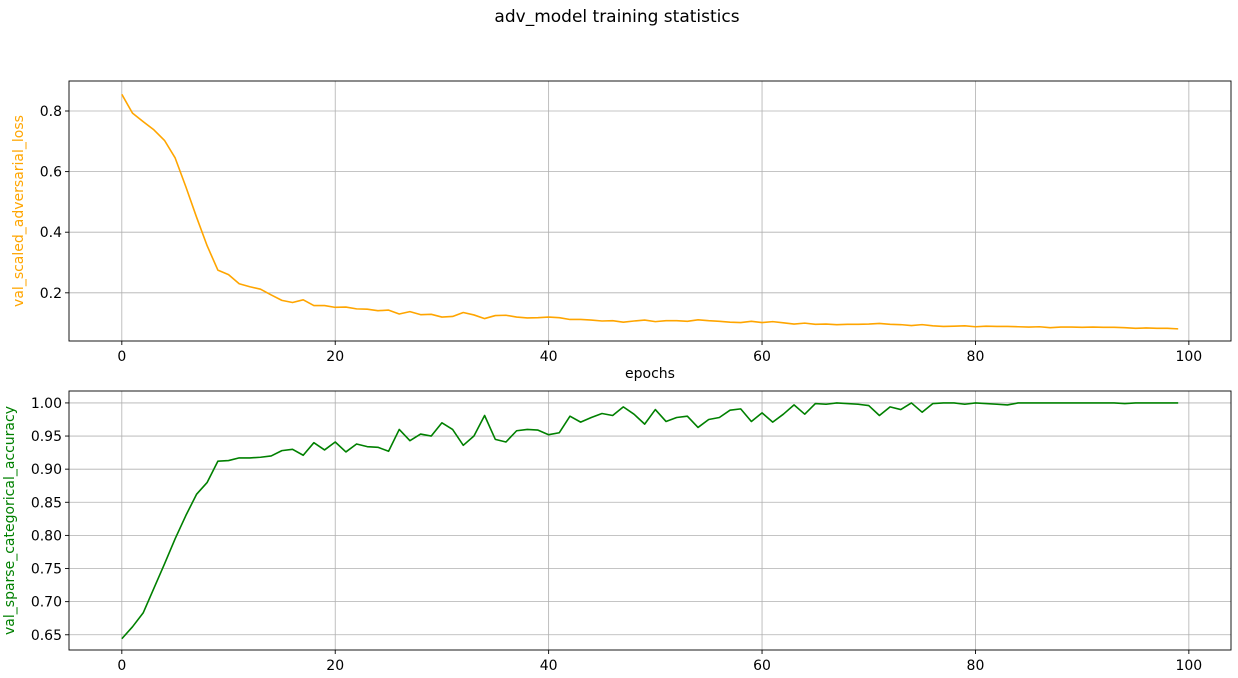 The width and height of the screenshot is (1238, 678). I want to click on y-axis-label: val_scaled_adversarial_loss, so click(19, 211).